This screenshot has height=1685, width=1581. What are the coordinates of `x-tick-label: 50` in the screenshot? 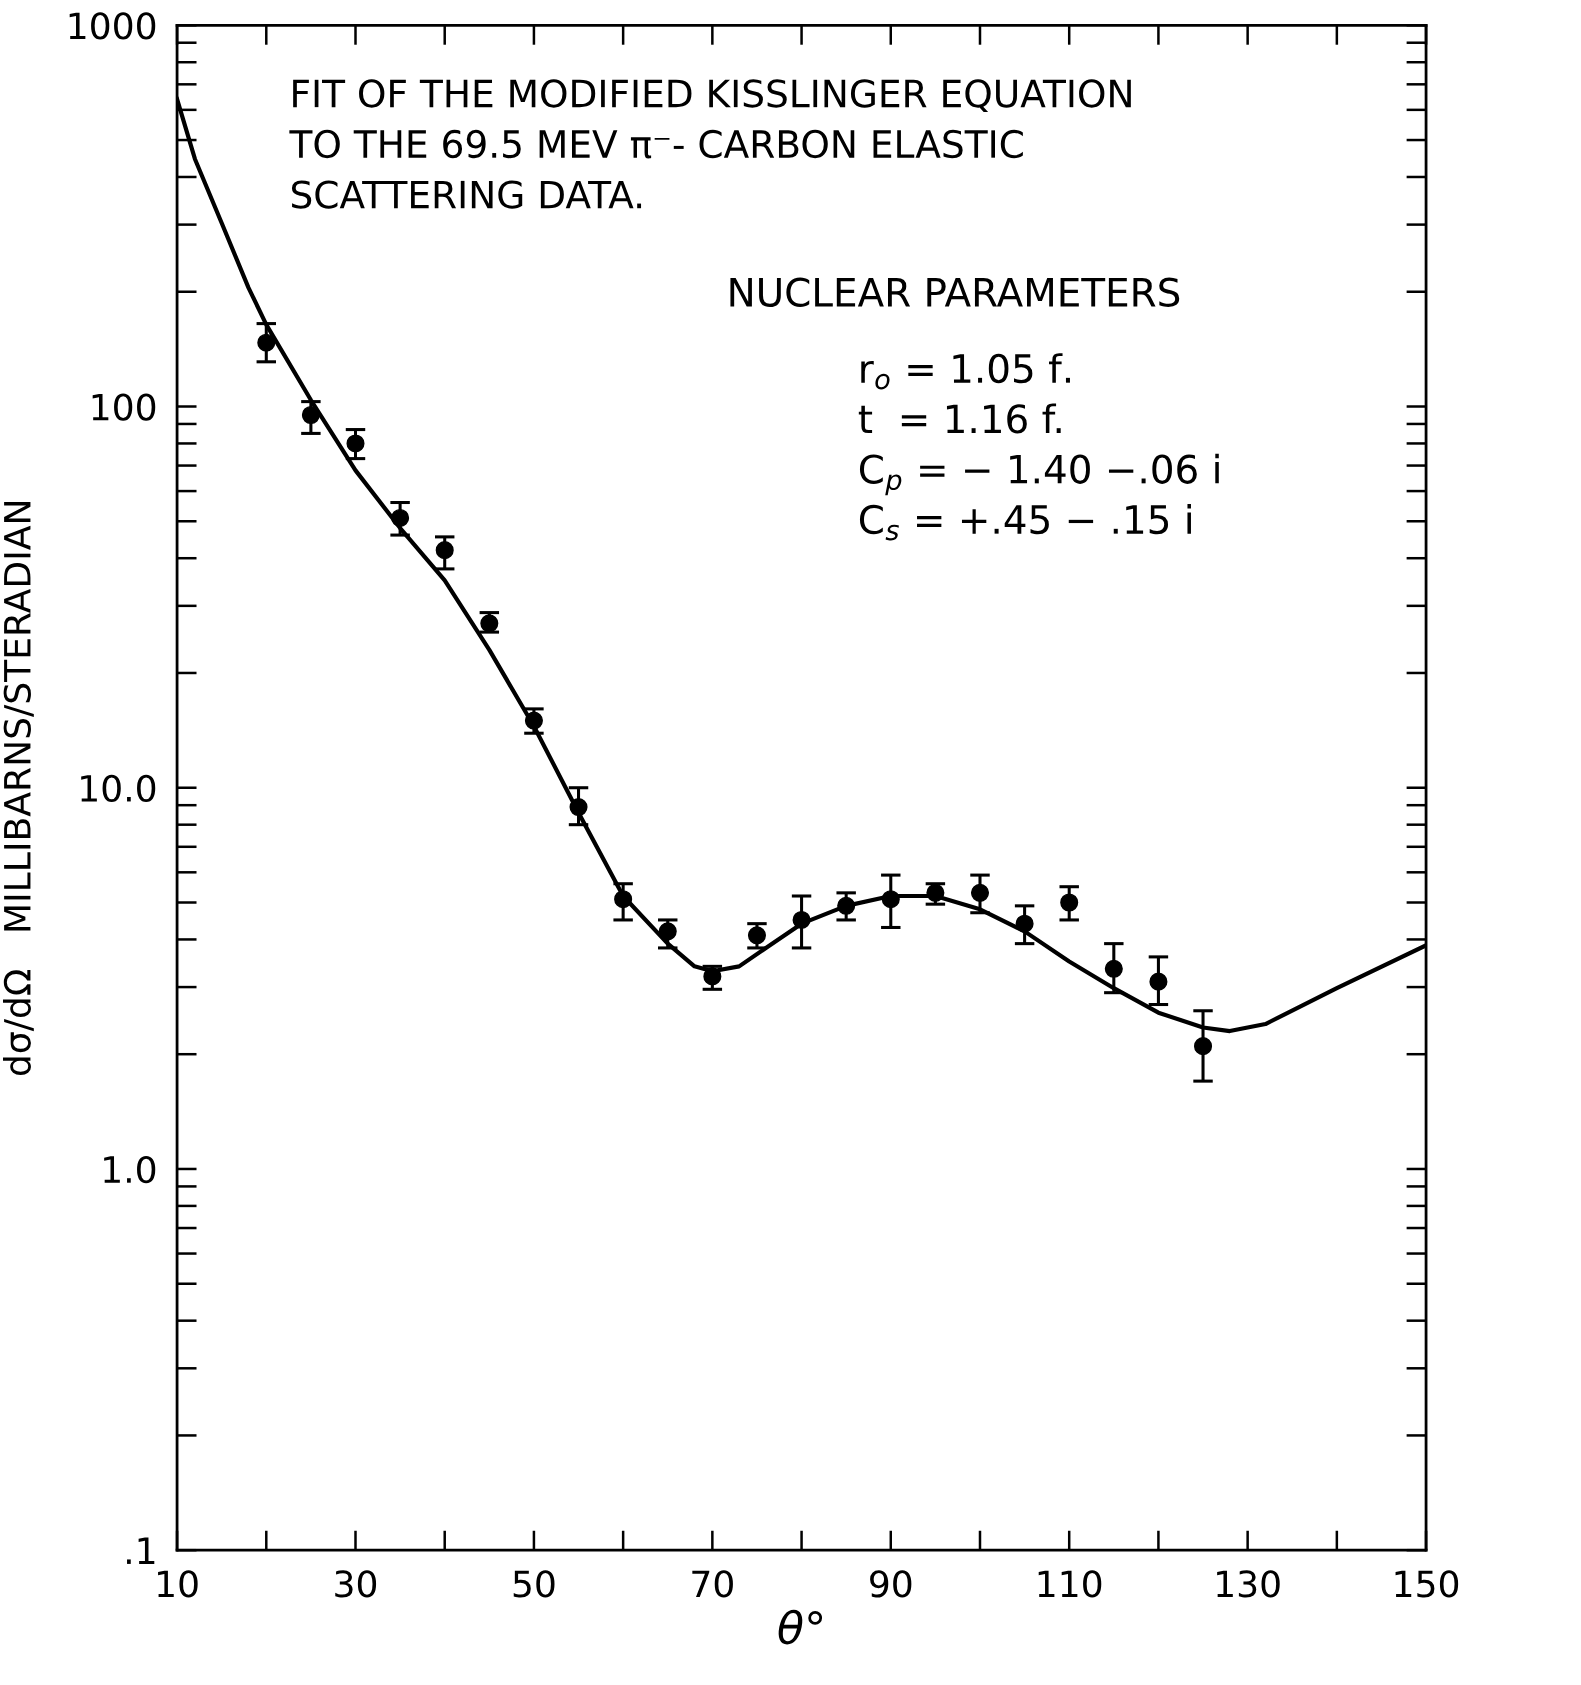 It's located at (534, 1584).